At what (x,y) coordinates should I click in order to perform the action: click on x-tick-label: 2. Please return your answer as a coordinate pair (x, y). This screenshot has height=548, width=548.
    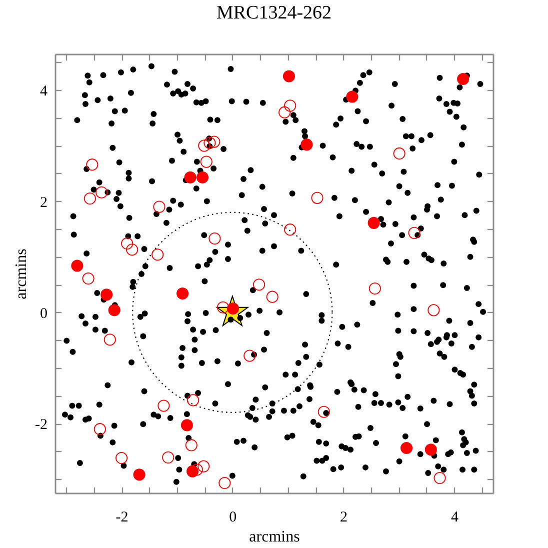
    Looking at the image, I should click on (344, 518).